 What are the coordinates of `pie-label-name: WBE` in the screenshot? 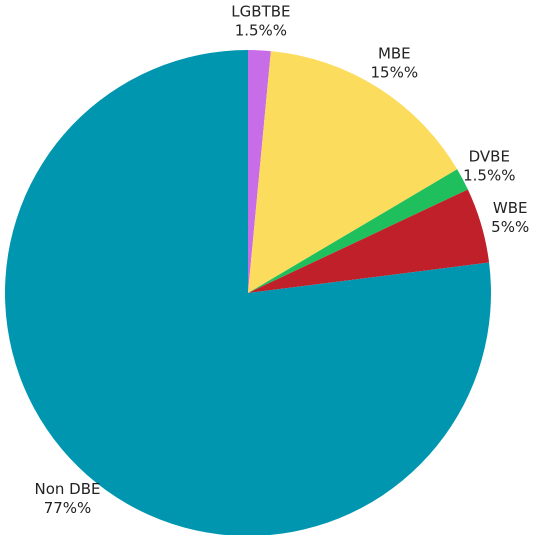 It's located at (510, 208).